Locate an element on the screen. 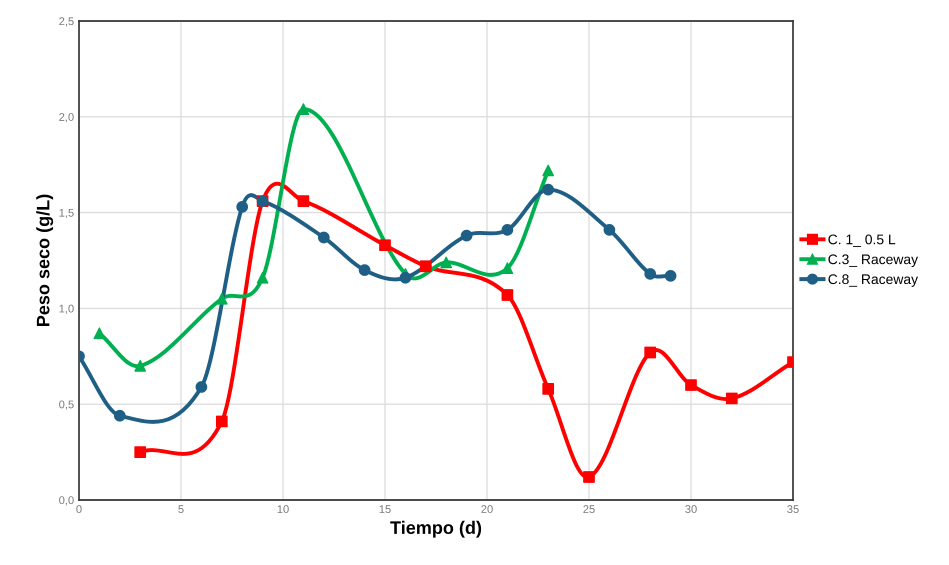 The width and height of the screenshot is (949, 565). x-tick-label: 35 is located at coordinates (793, 509).